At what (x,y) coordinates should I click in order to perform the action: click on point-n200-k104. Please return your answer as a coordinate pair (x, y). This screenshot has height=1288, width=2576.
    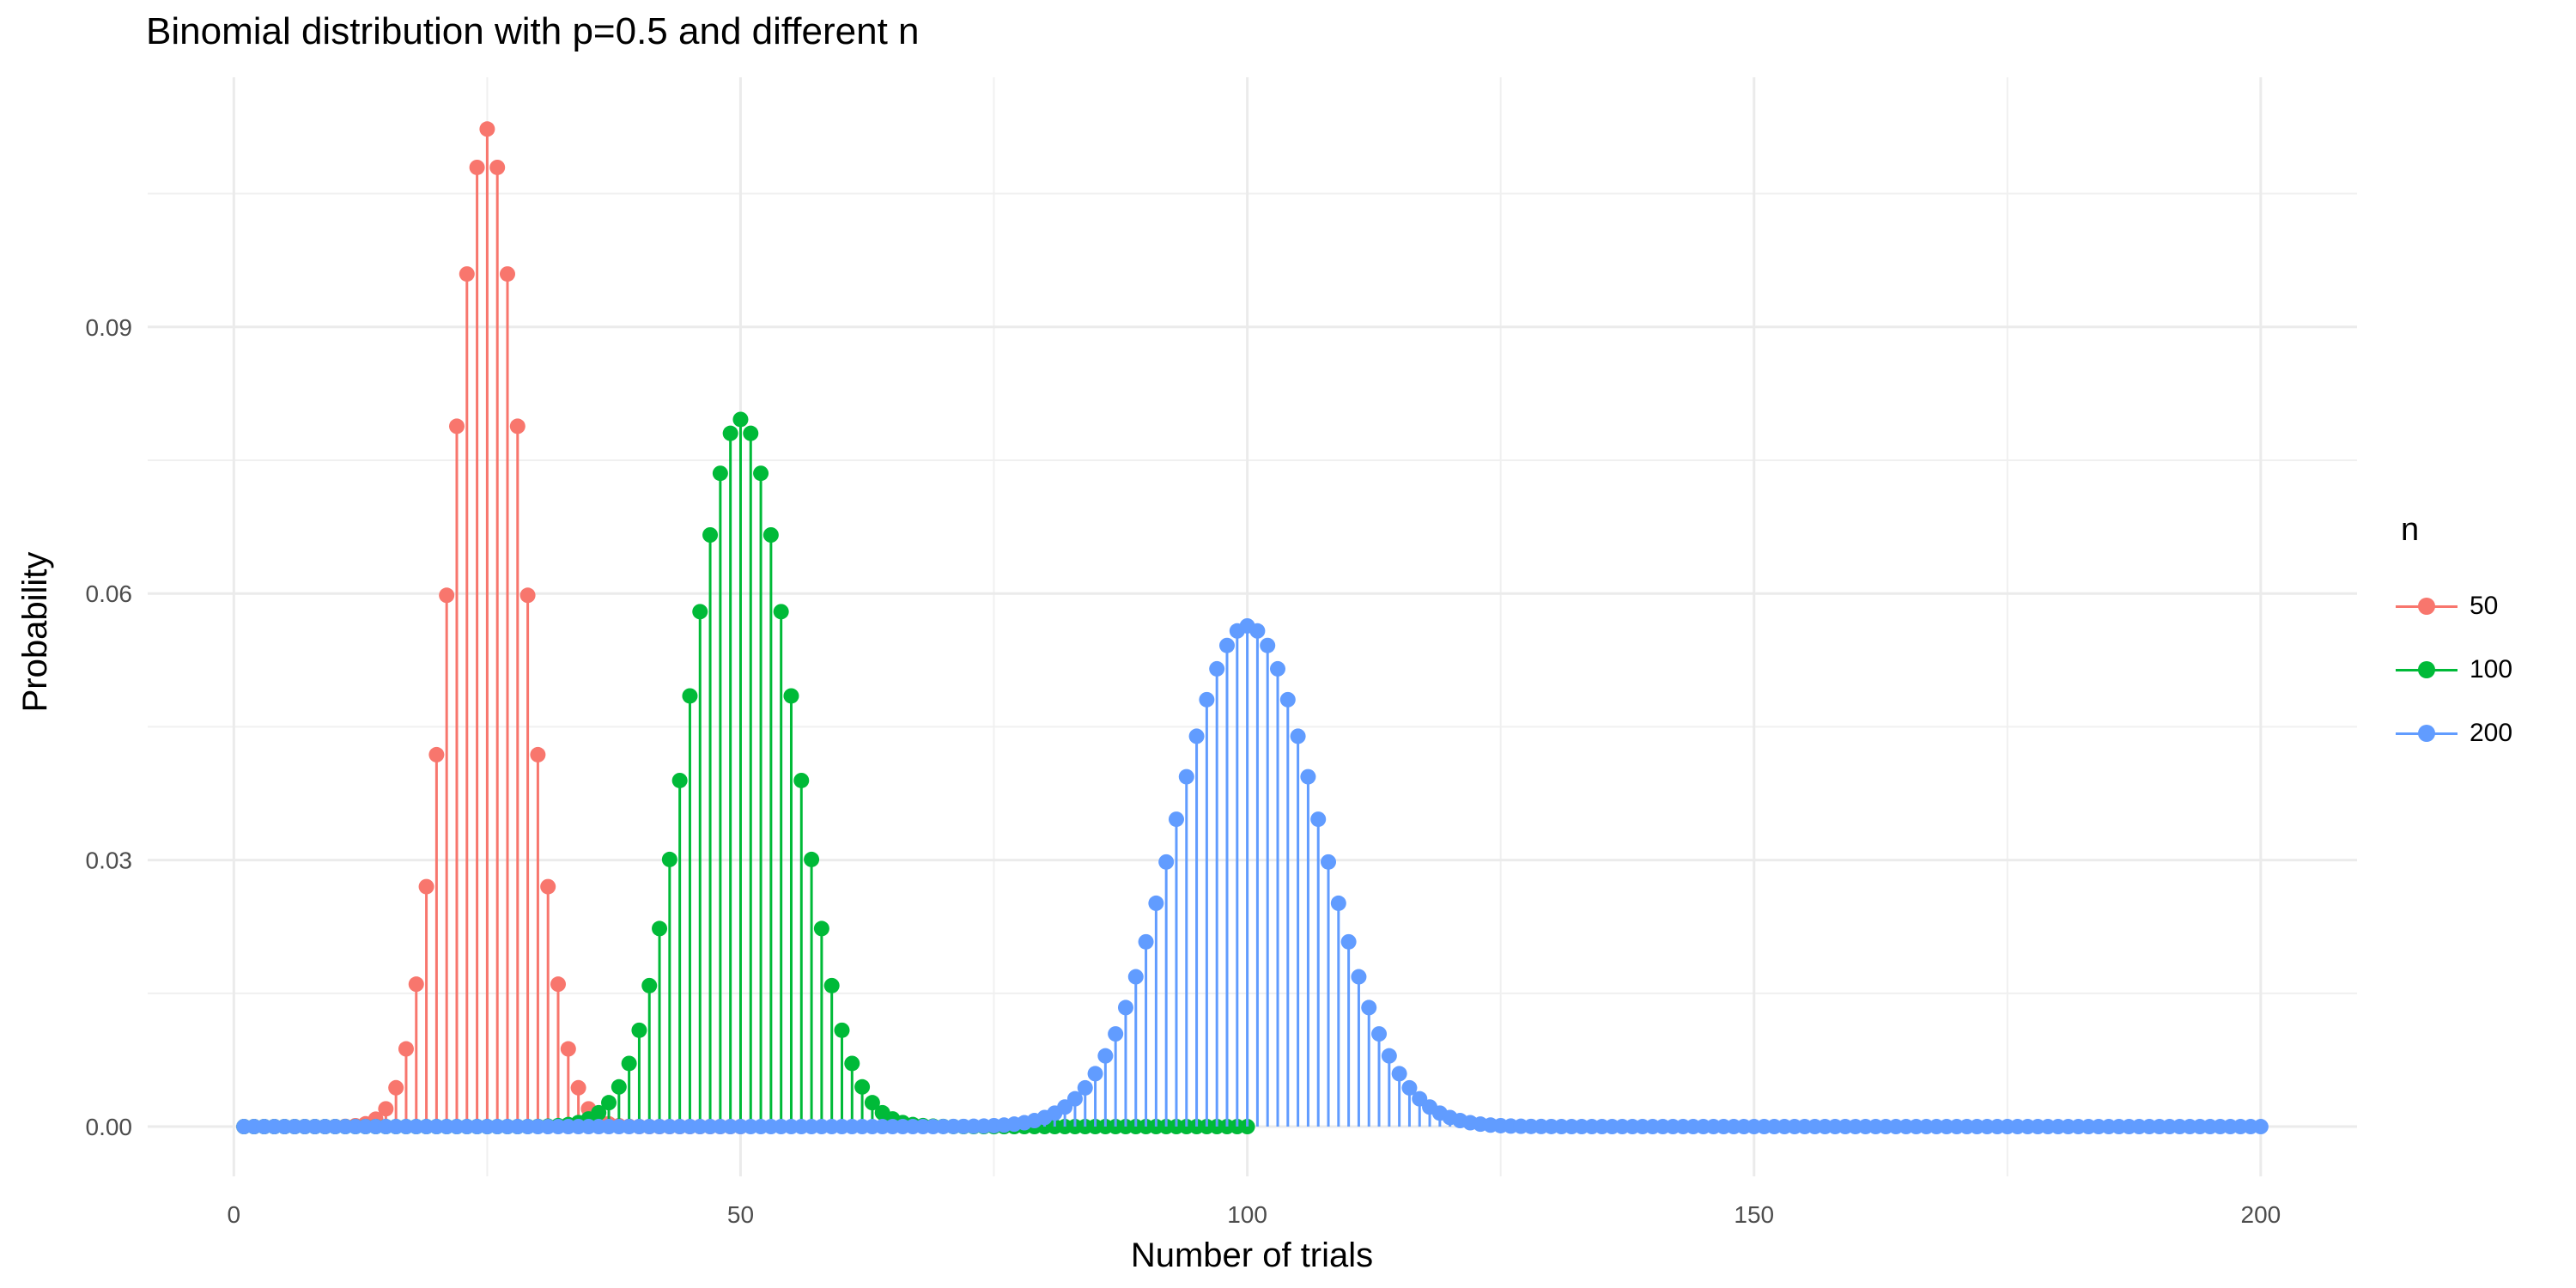
    Looking at the image, I should click on (1287, 700).